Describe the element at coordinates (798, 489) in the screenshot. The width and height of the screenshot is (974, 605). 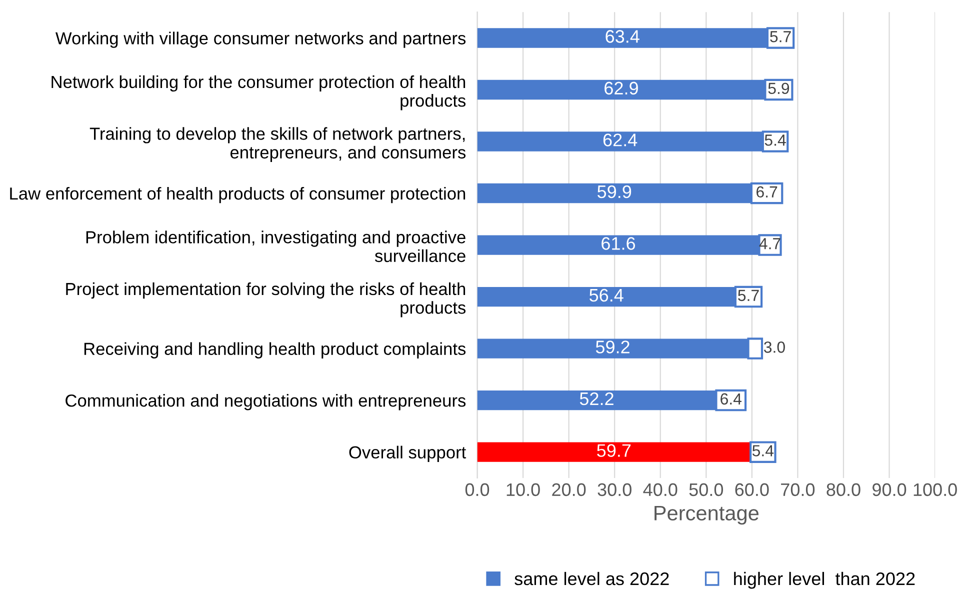
I see `x-tick-label: 70.0` at that location.